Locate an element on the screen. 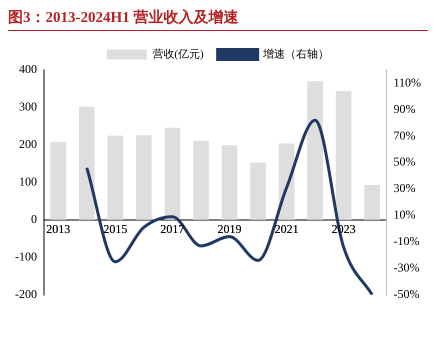 This screenshot has width=436, height=346. x-tick-label: 2013 is located at coordinates (58, 229).